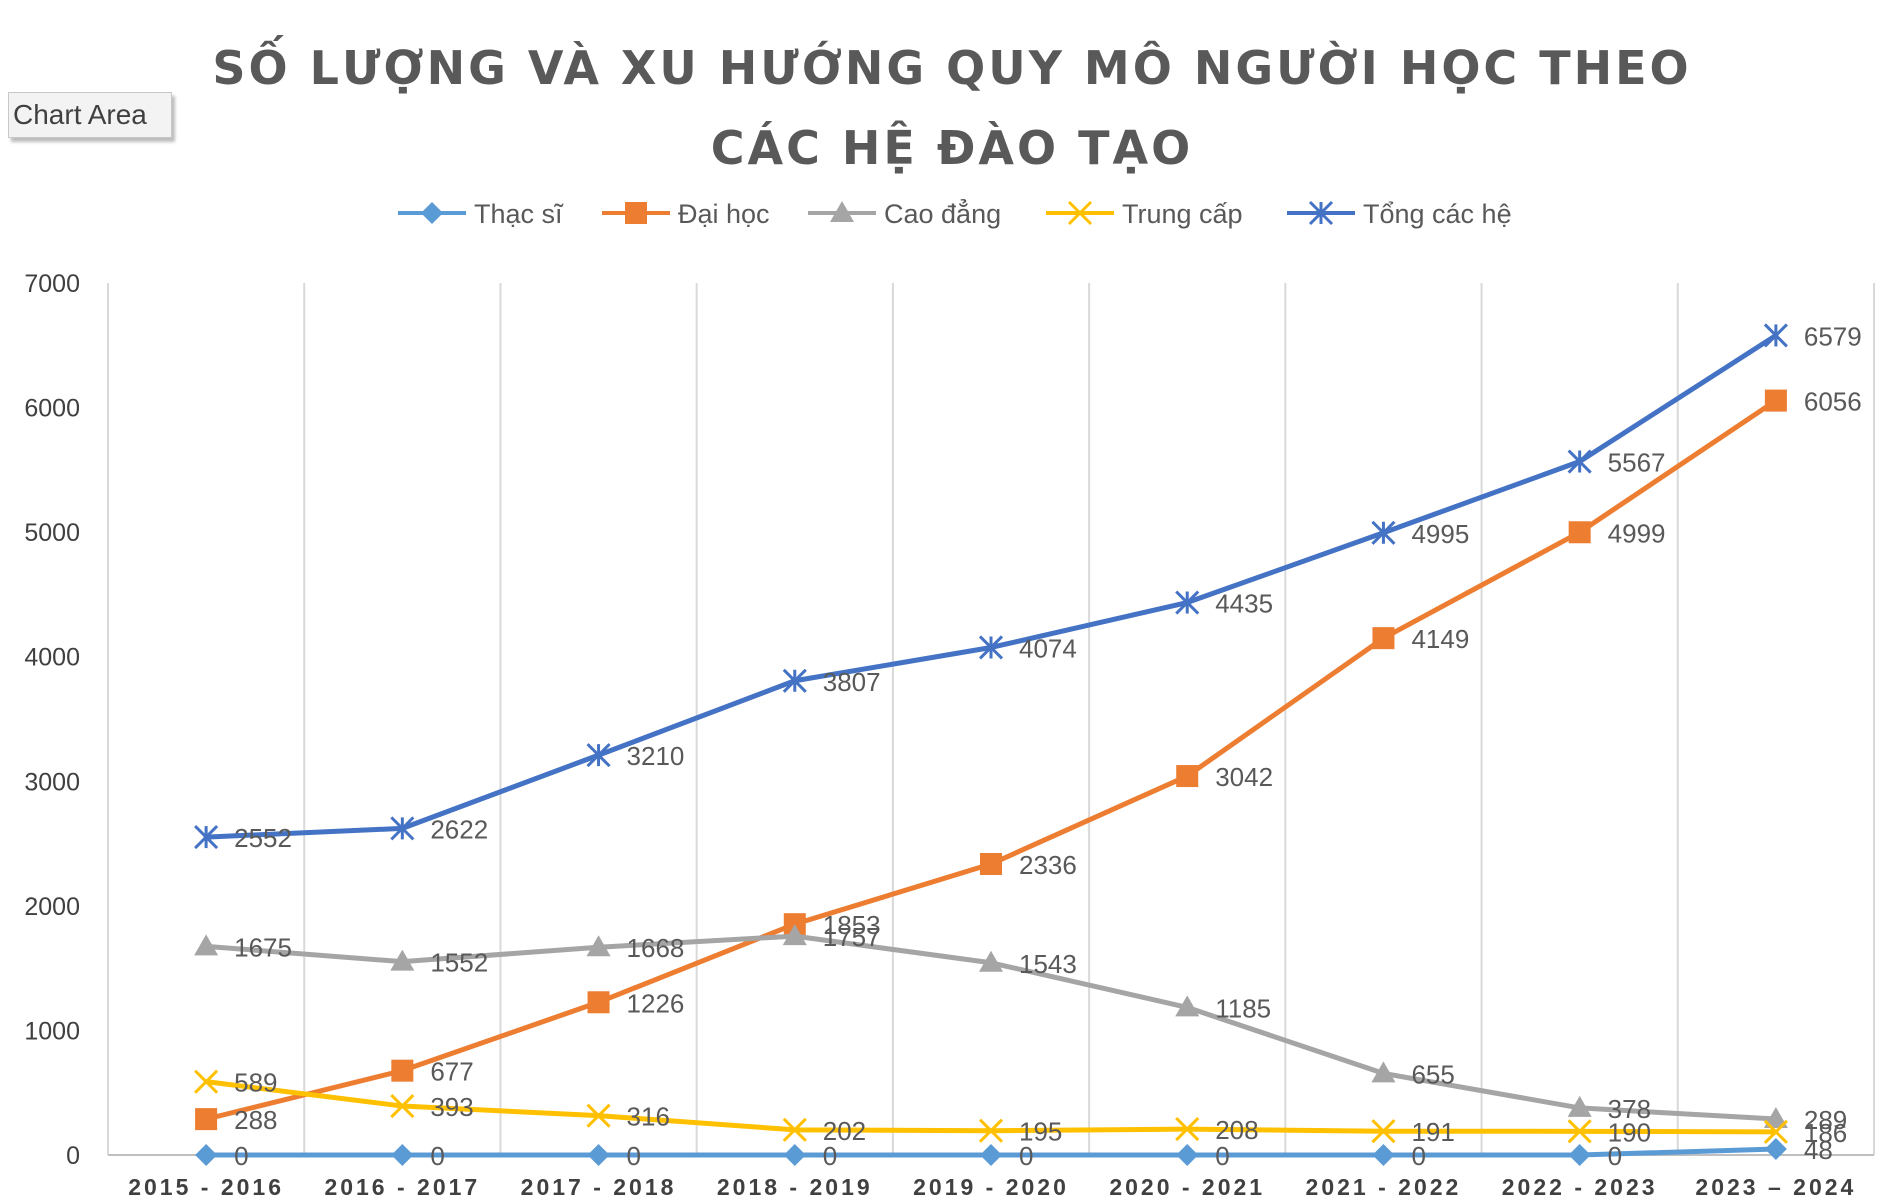  Describe the element at coordinates (1236, 1130) in the screenshot. I see `data-label: 208` at that location.